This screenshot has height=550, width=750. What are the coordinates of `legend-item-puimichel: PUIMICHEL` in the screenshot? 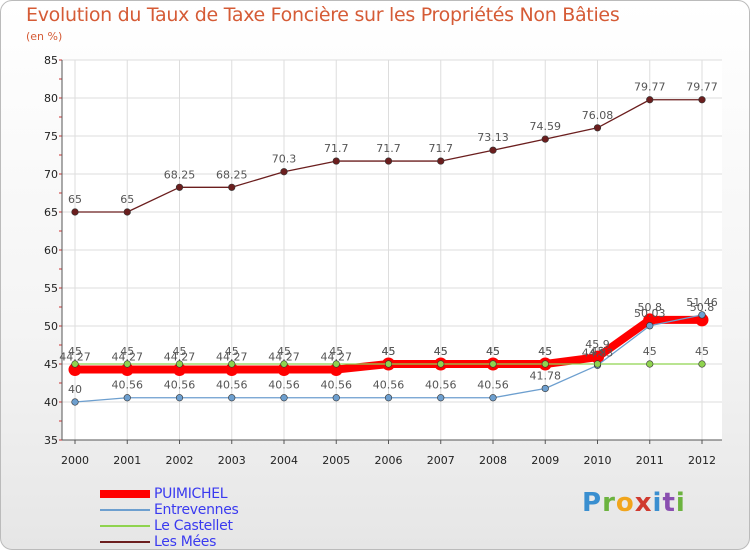 It's located at (200, 494).